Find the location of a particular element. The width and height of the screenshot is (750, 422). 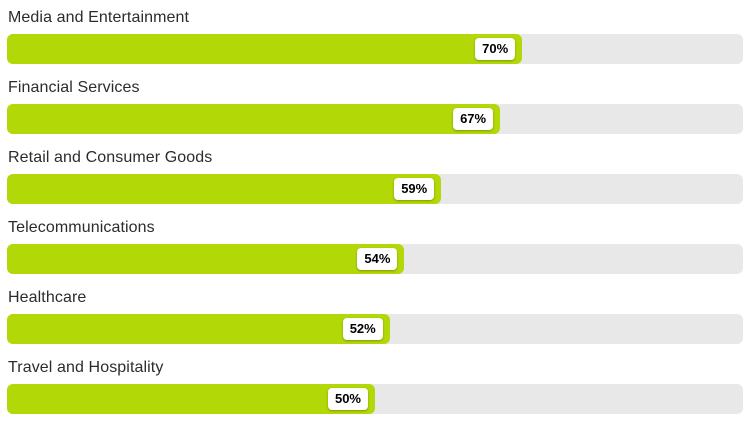

category-label: Retail and Consumer Goods is located at coordinates (110, 157).